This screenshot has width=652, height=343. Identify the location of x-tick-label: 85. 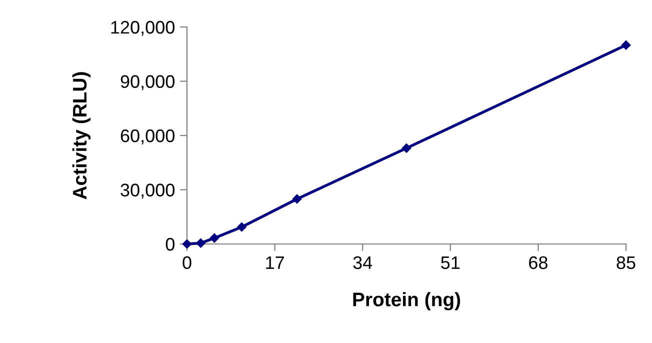
(626, 263).